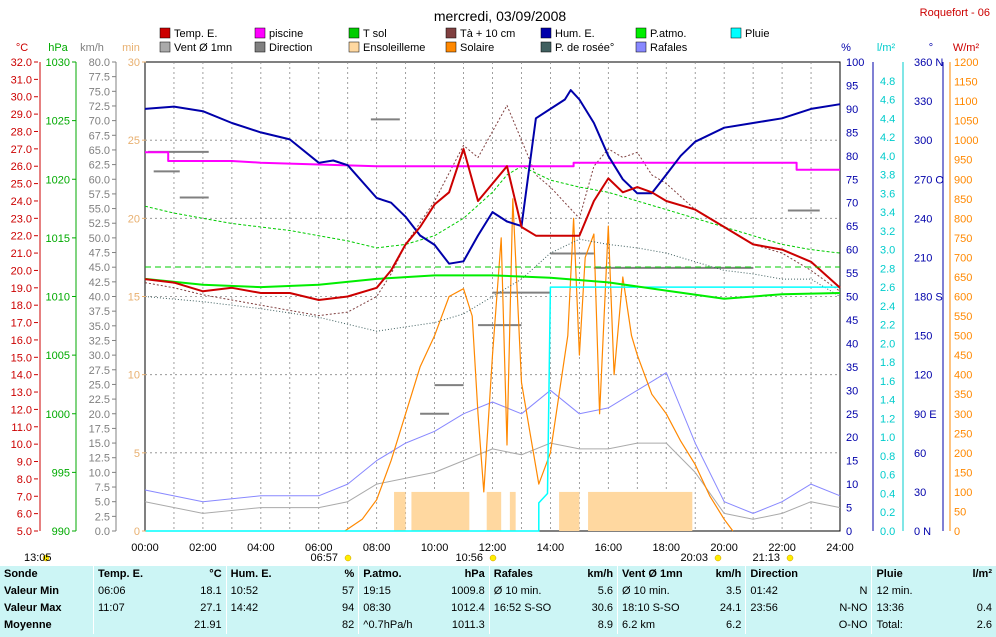 This screenshot has height=637, width=996. What do you see at coordinates (887, 513) in the screenshot?
I see `axis-tick-label: 0.2` at bounding box center [887, 513].